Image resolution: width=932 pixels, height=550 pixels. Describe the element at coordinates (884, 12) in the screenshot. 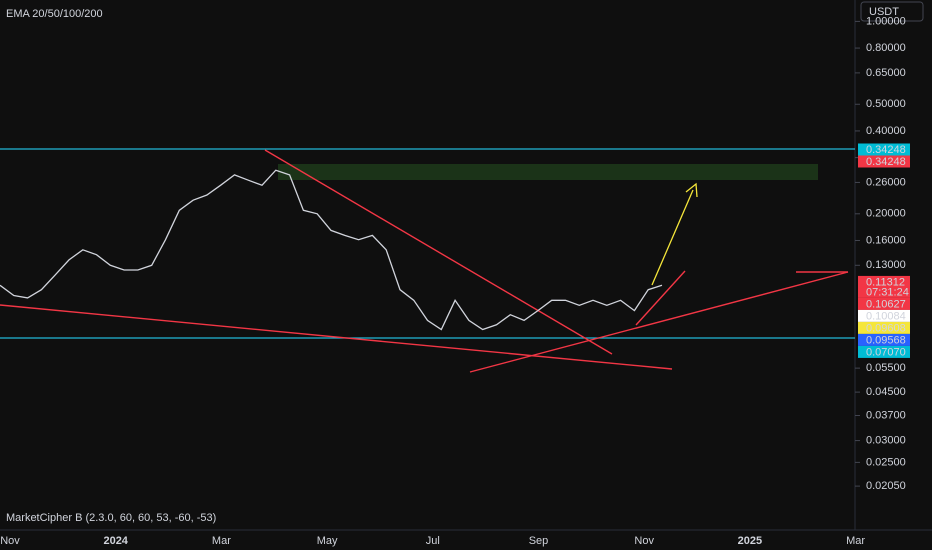

I see `currency-label: USDT` at that location.